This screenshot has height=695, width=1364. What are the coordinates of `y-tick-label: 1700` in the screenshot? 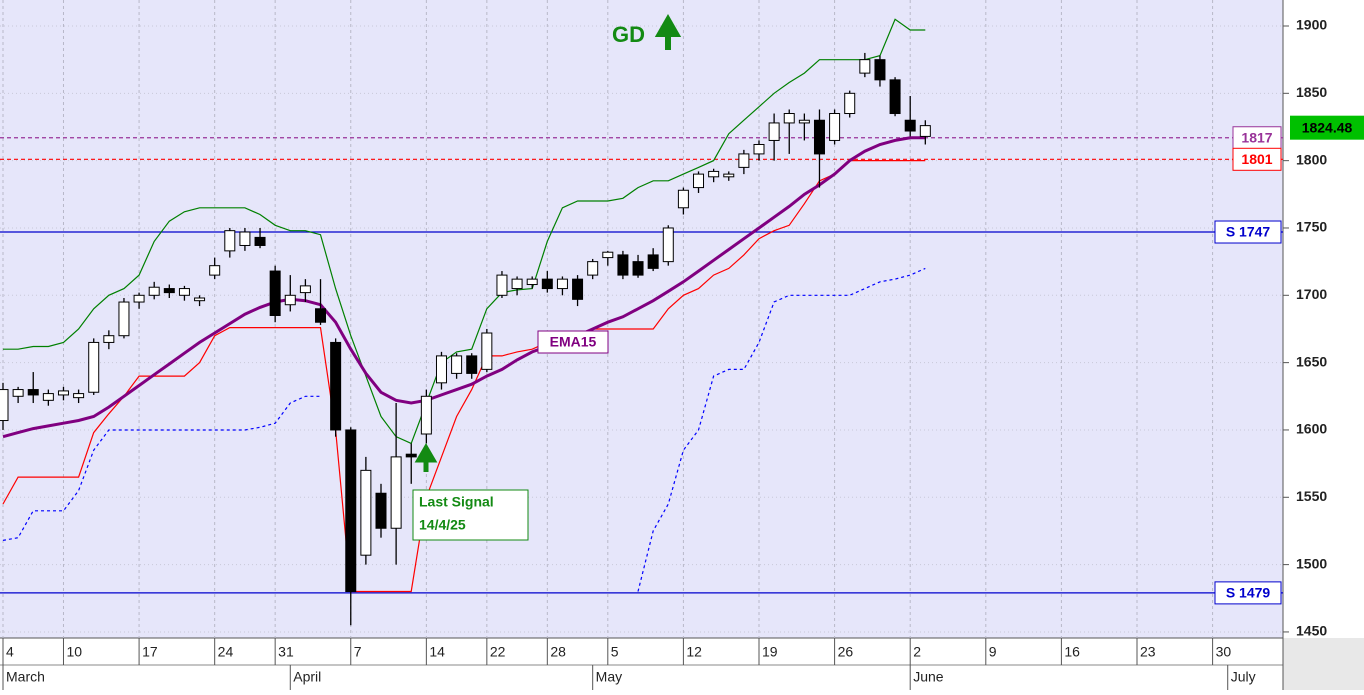 It's located at (1311, 294).